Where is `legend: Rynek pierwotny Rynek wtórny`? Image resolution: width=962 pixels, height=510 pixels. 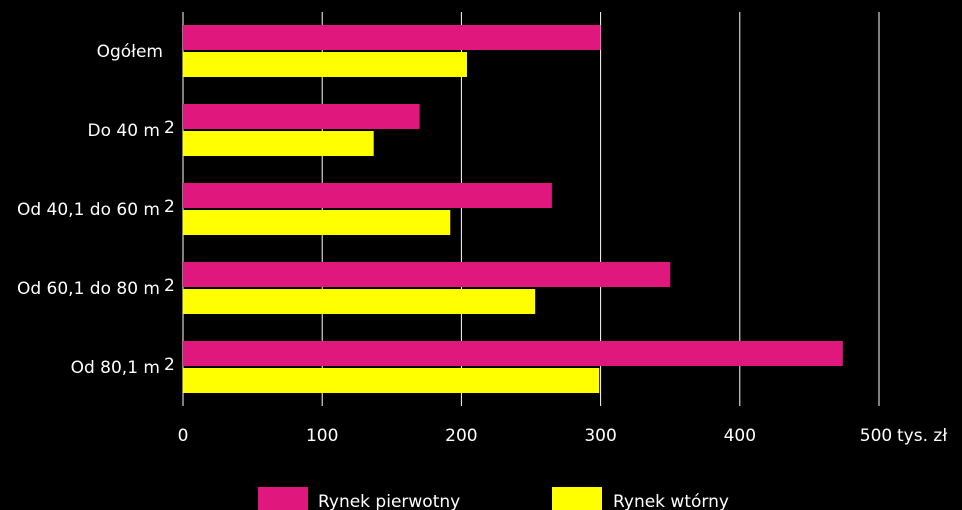 legend: Rynek pierwotny Rynek wtórny is located at coordinates (493, 498).